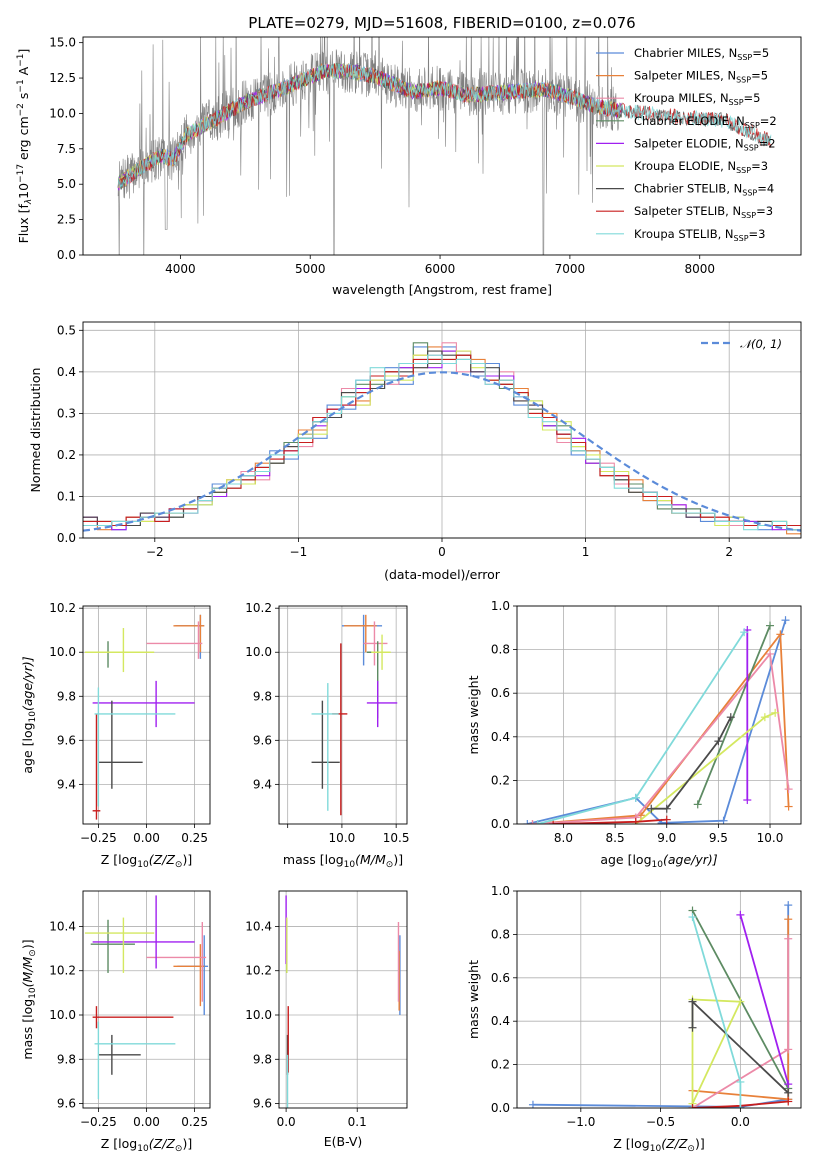 The height and width of the screenshot is (1170, 819). What do you see at coordinates (747, 715) in the screenshot?
I see `series-salpeter_elodie` at bounding box center [747, 715].